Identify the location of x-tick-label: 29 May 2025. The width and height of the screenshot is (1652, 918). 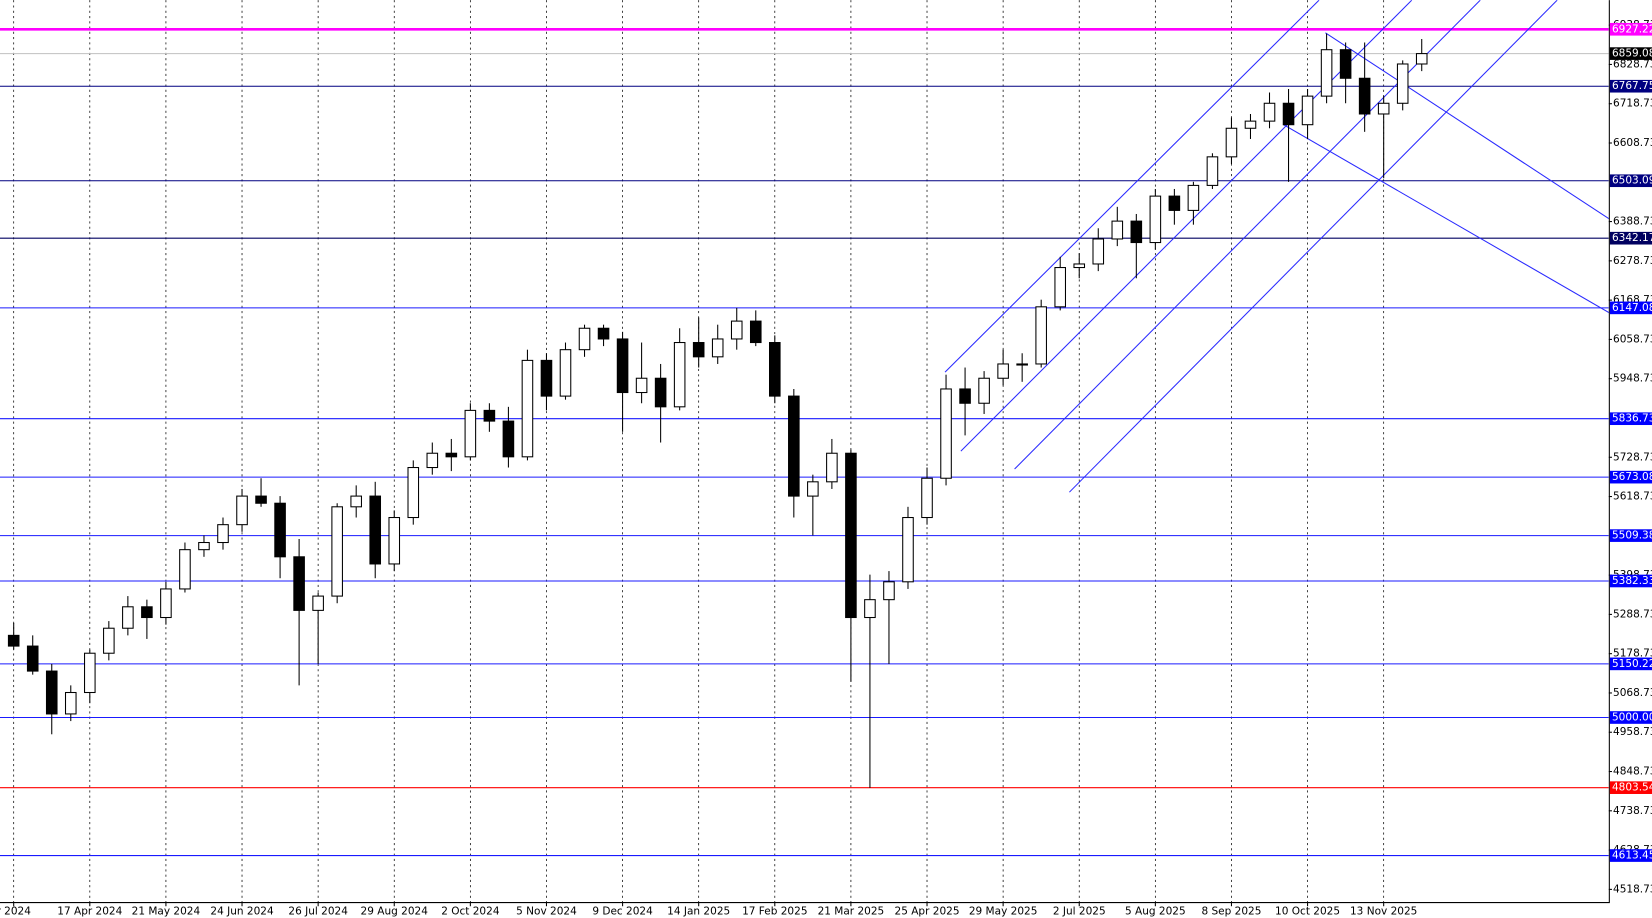
(1003, 912).